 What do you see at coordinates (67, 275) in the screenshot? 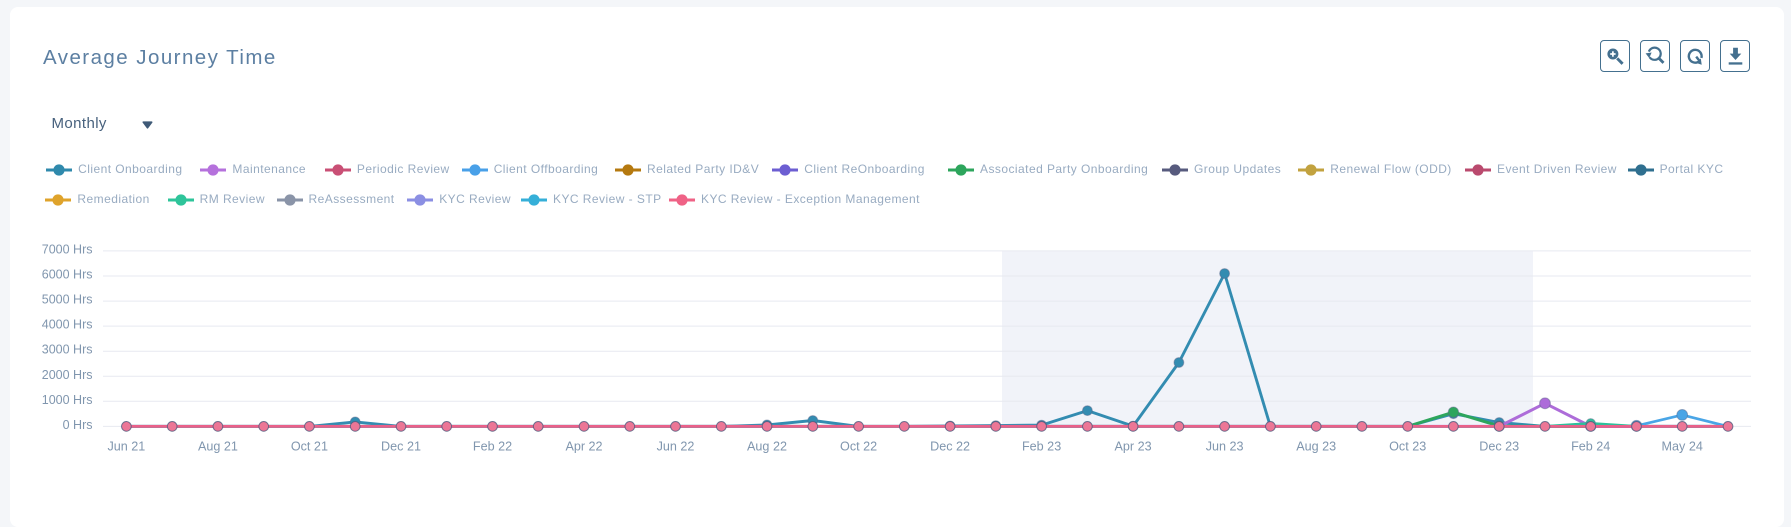
I see `svg-text: 6000 Hrs` at bounding box center [67, 275].